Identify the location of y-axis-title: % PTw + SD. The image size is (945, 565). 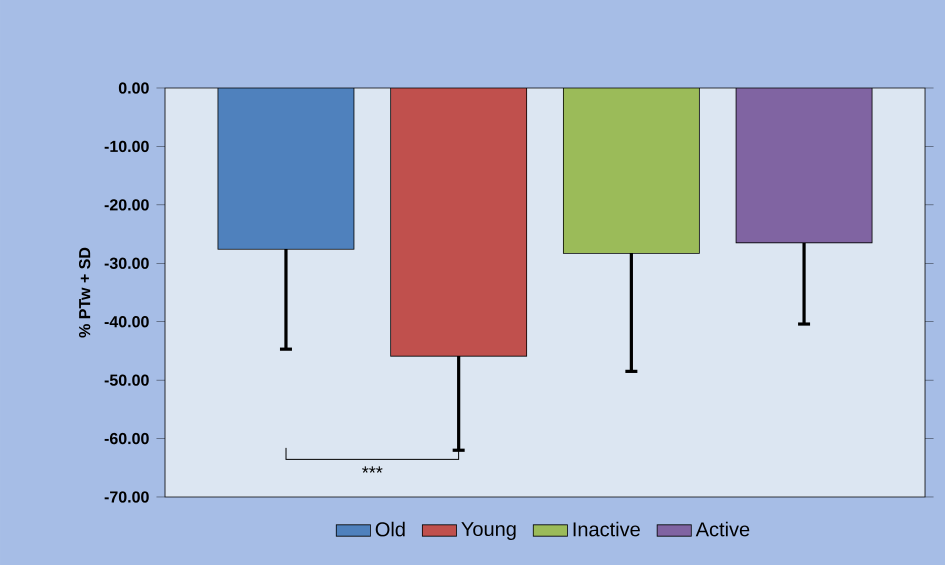
(84, 293).